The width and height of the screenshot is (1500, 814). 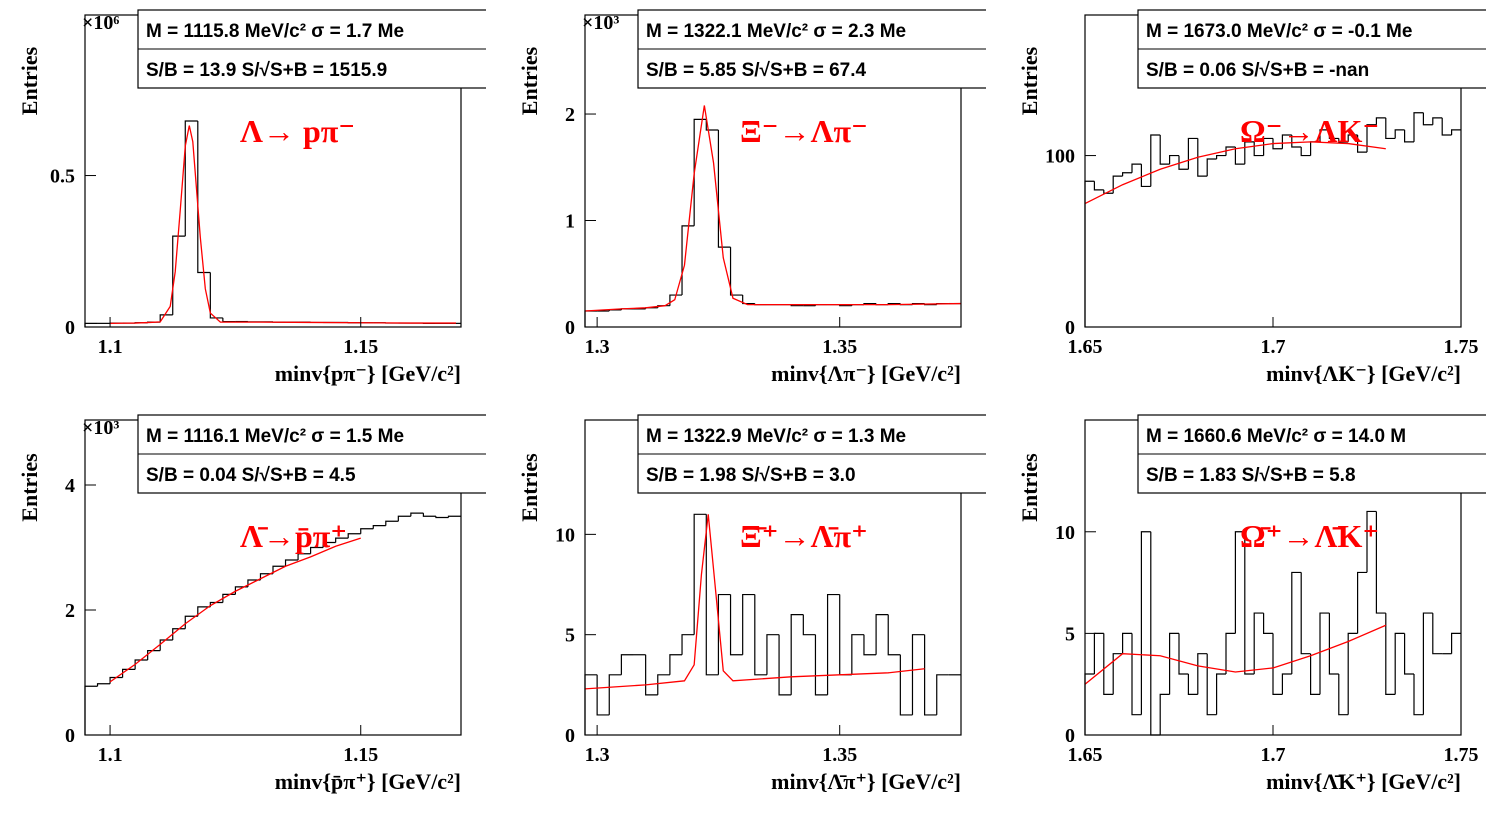 What do you see at coordinates (570, 115) in the screenshot?
I see `y-tick-label: 2` at bounding box center [570, 115].